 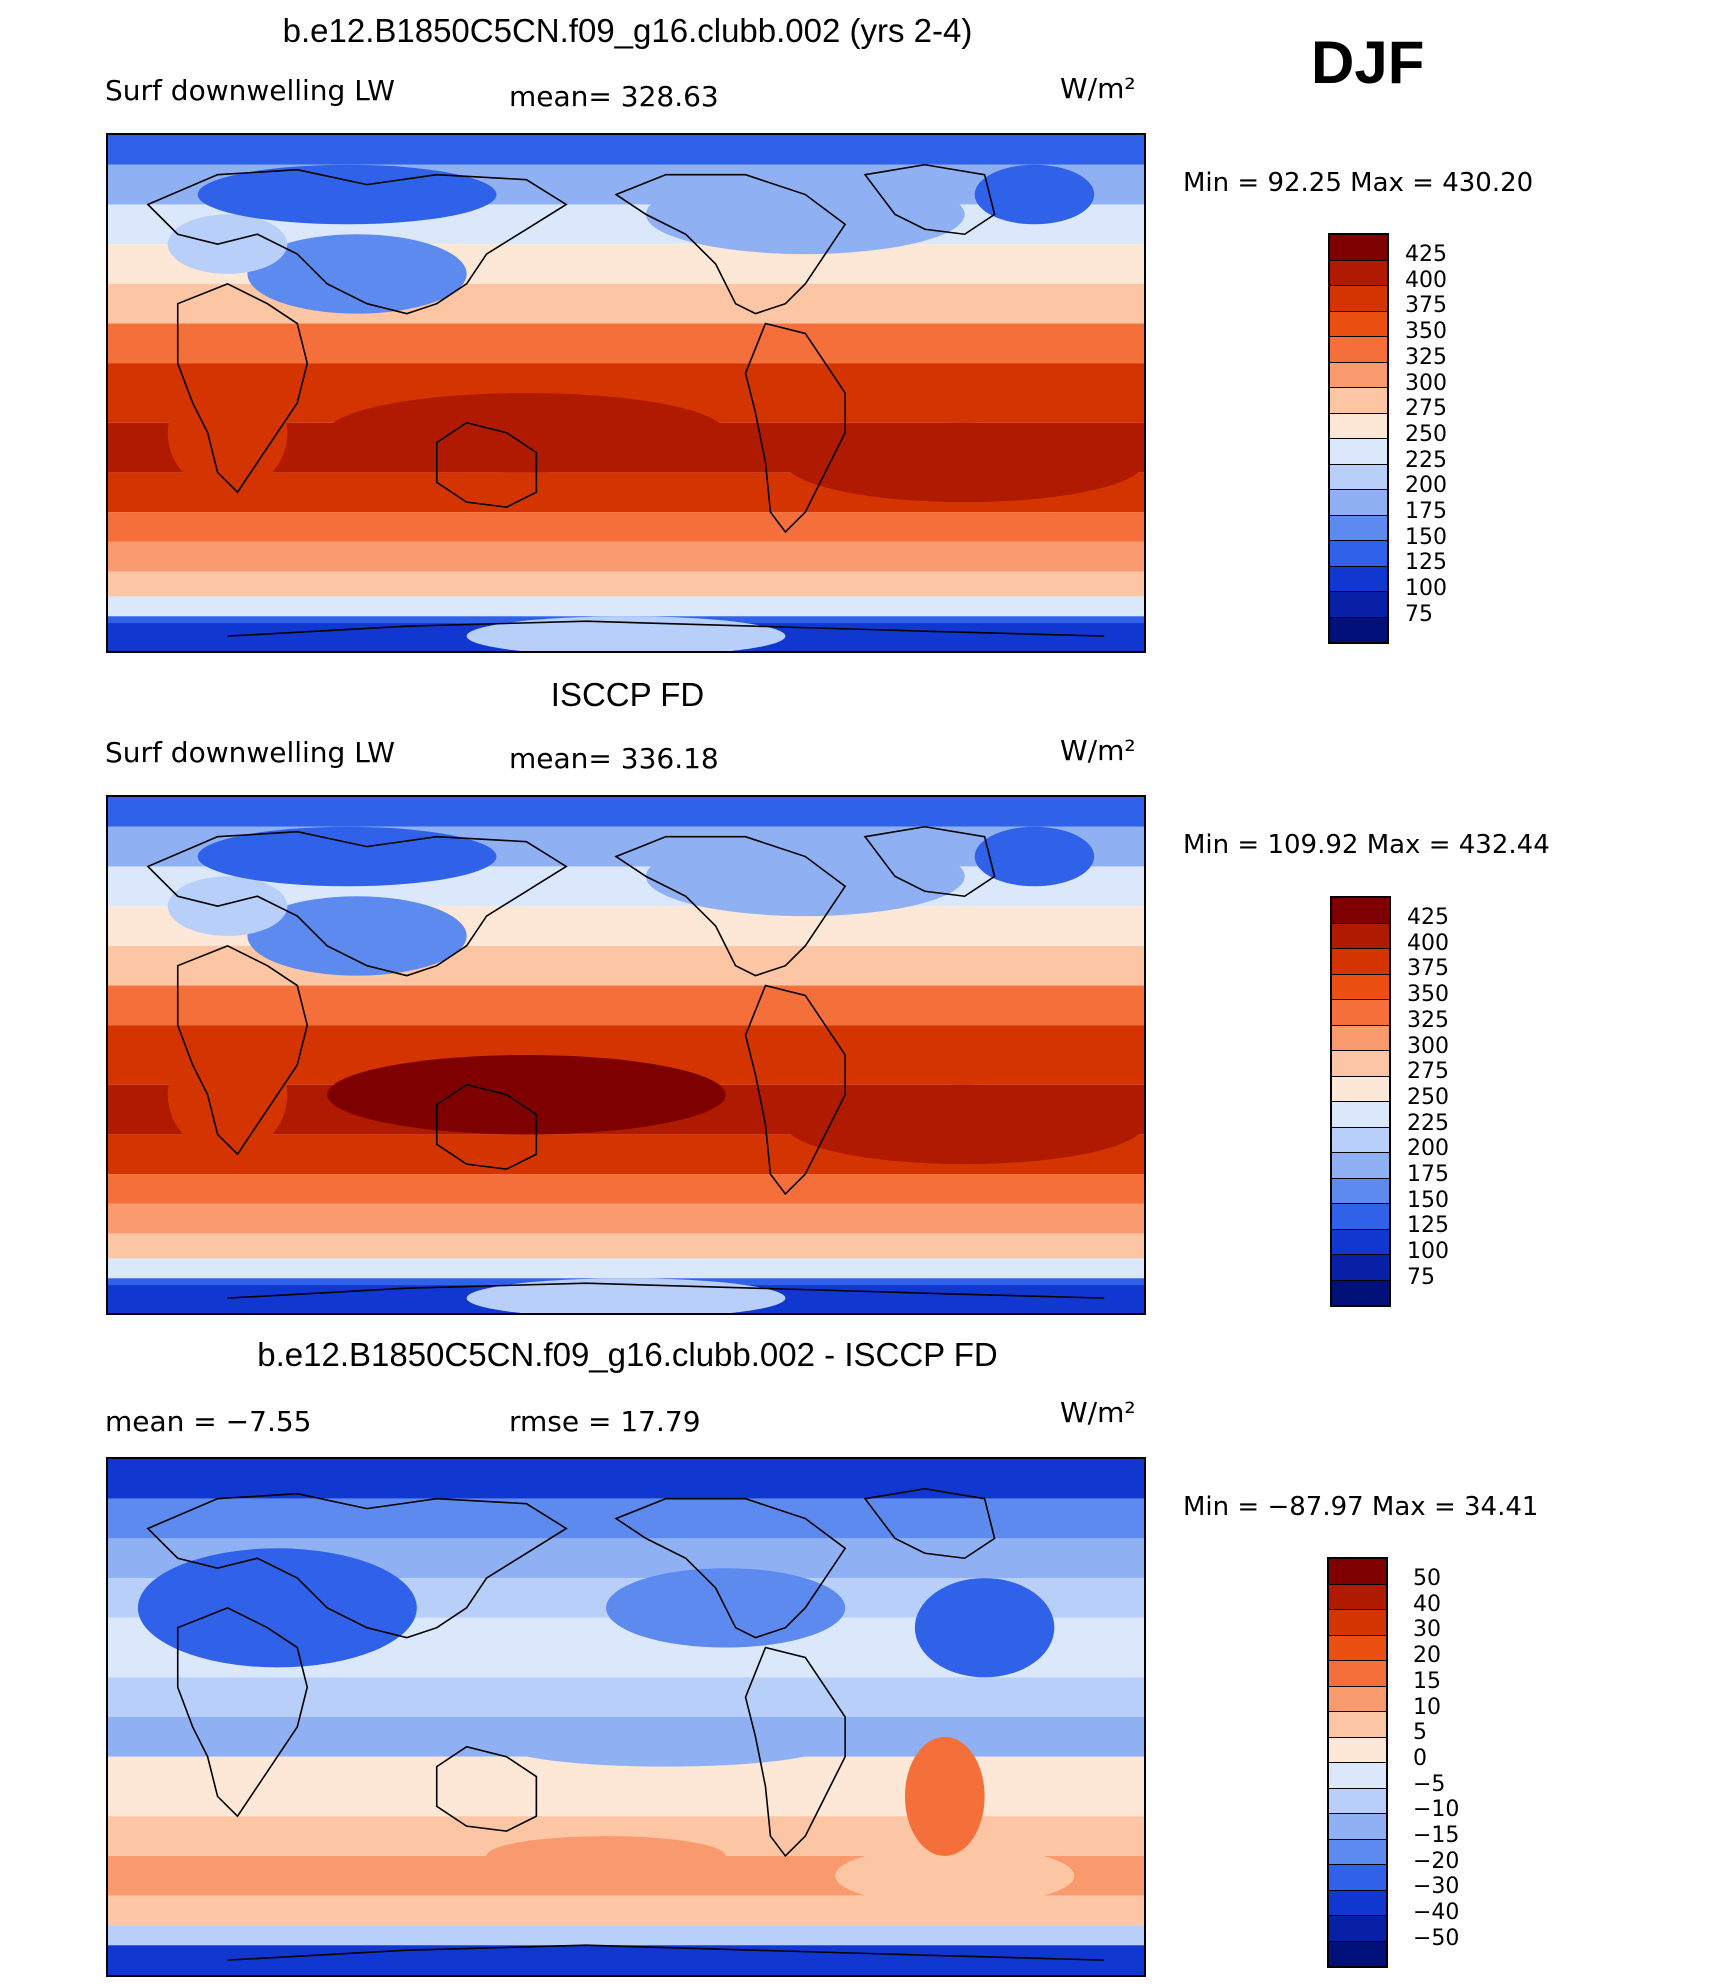 I want to click on colorbar-tick-label: 30, so click(x=1427, y=1630).